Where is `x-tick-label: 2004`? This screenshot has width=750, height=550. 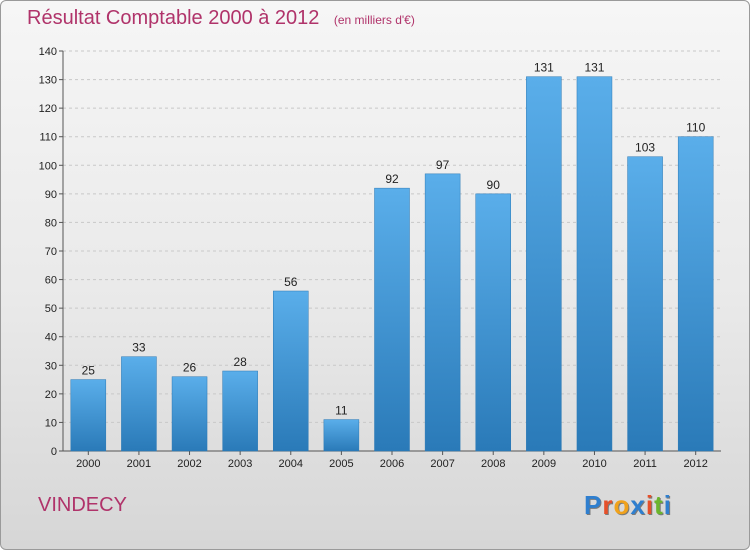 x-tick-label: 2004 is located at coordinates (291, 464).